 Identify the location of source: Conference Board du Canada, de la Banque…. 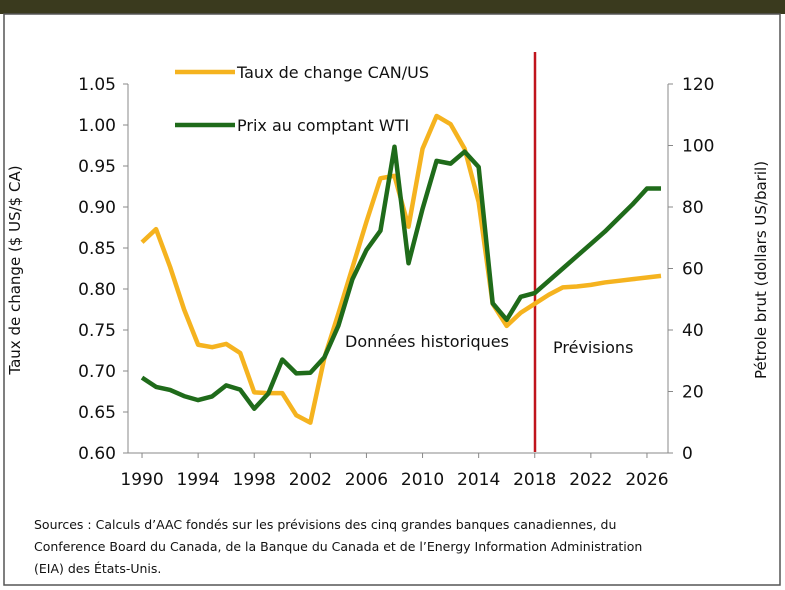
(338, 546).